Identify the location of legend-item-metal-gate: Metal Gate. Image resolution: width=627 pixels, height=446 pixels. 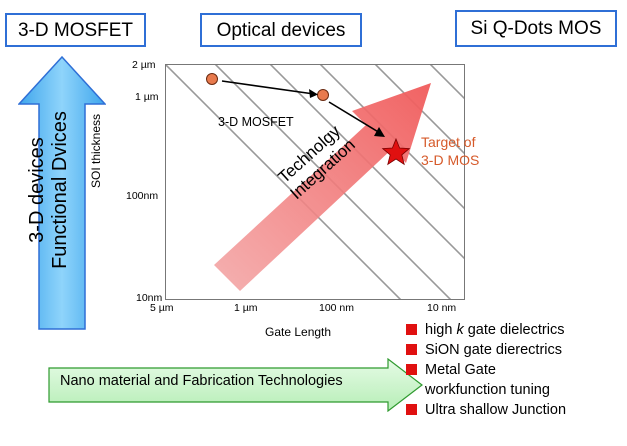
(486, 370).